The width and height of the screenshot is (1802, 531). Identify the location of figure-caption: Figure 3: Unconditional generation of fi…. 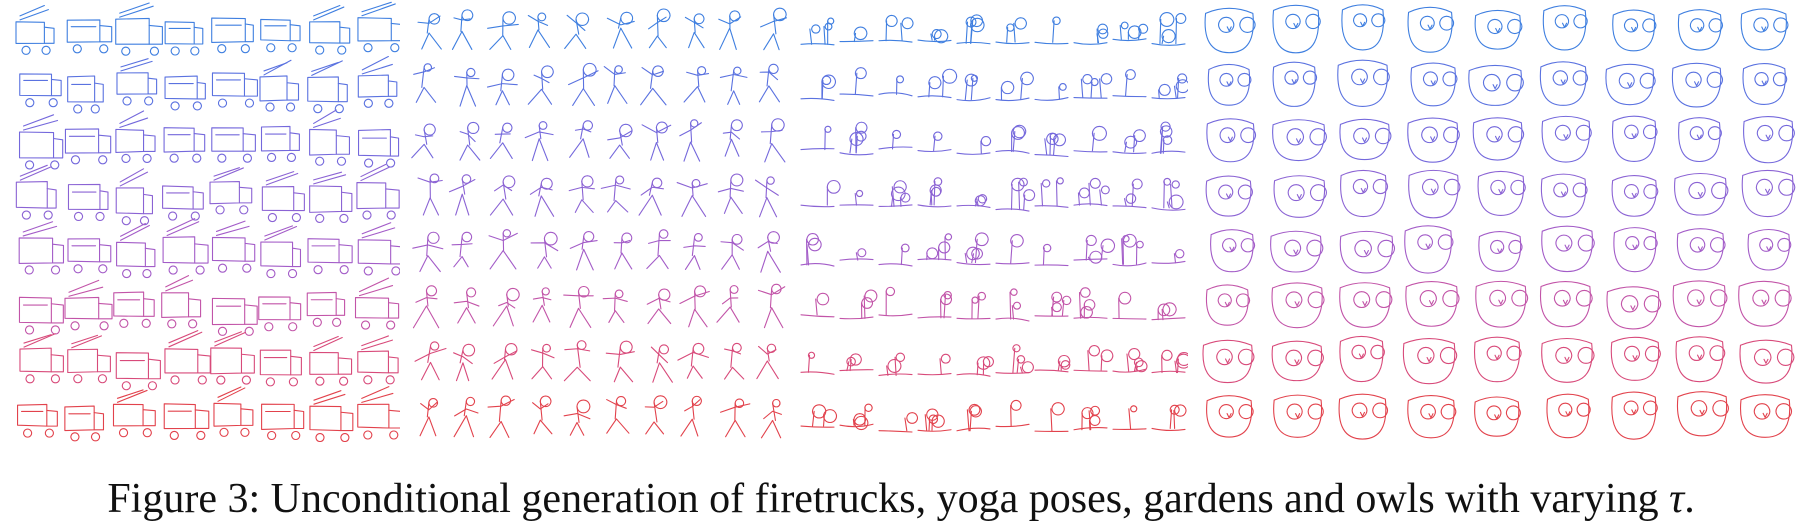
(901, 499).